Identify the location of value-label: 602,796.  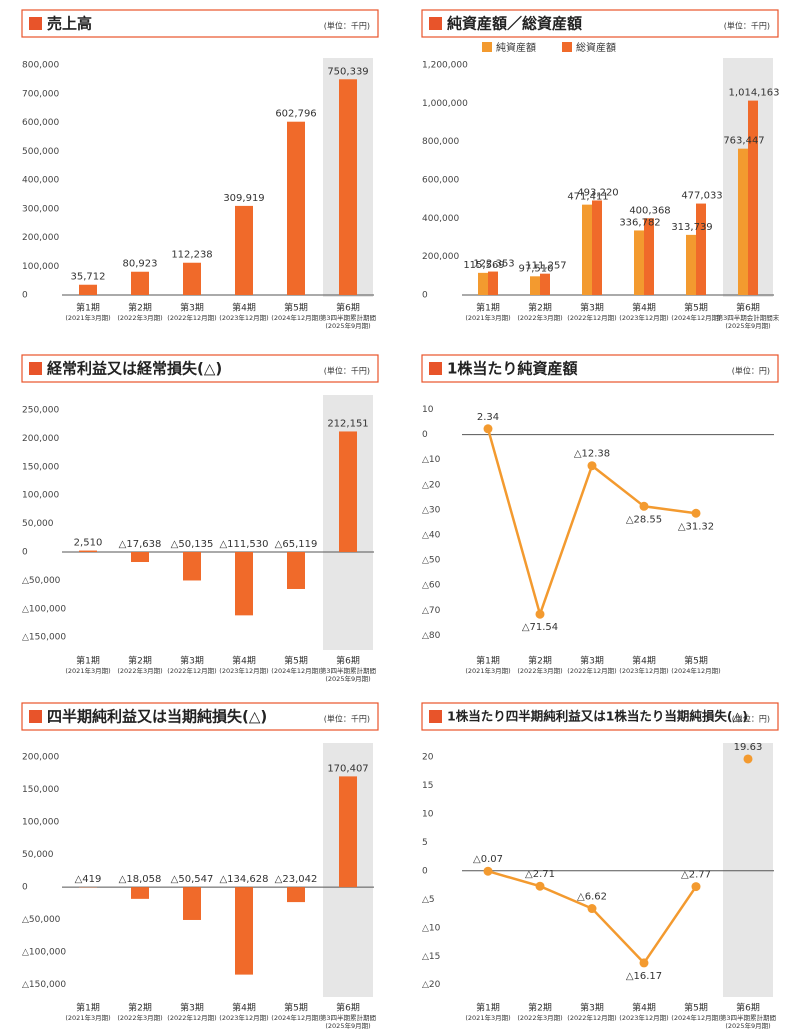
(295, 114).